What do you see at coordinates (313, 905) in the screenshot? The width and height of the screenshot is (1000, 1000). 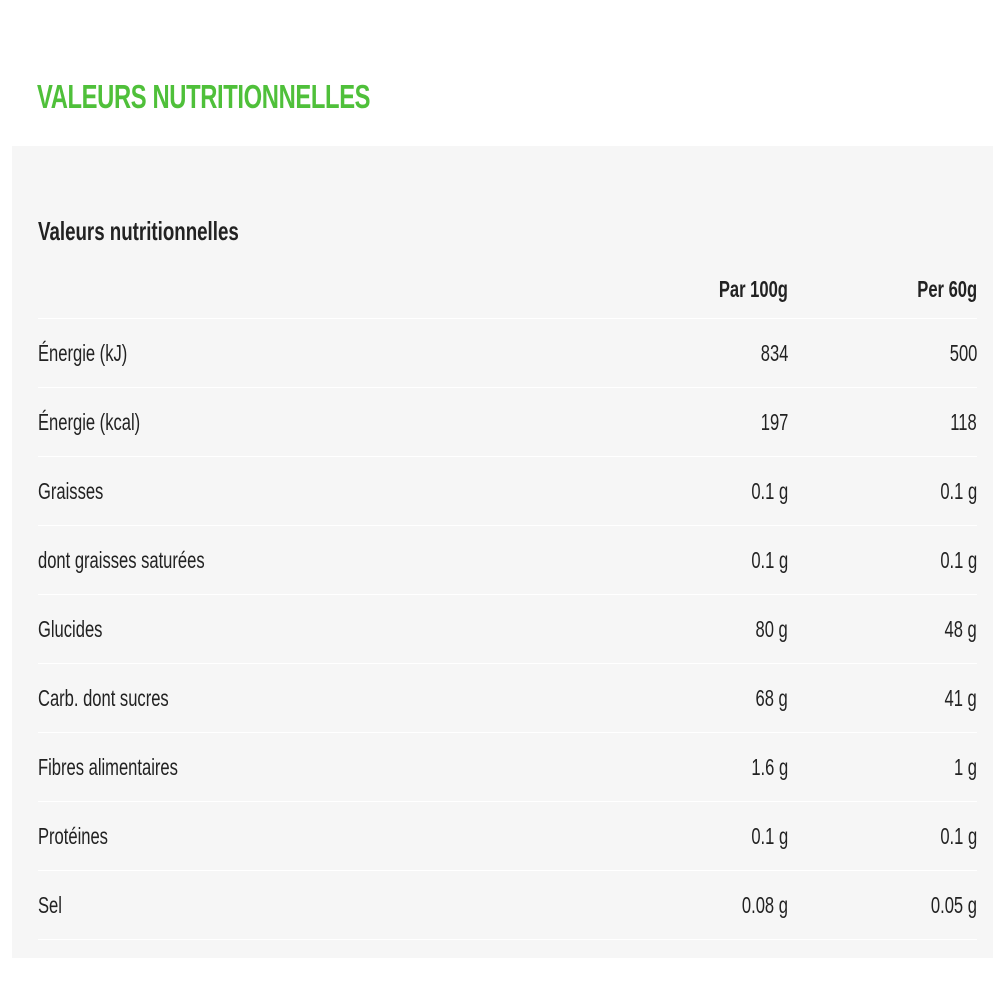 I see `row-label: Sel` at bounding box center [313, 905].